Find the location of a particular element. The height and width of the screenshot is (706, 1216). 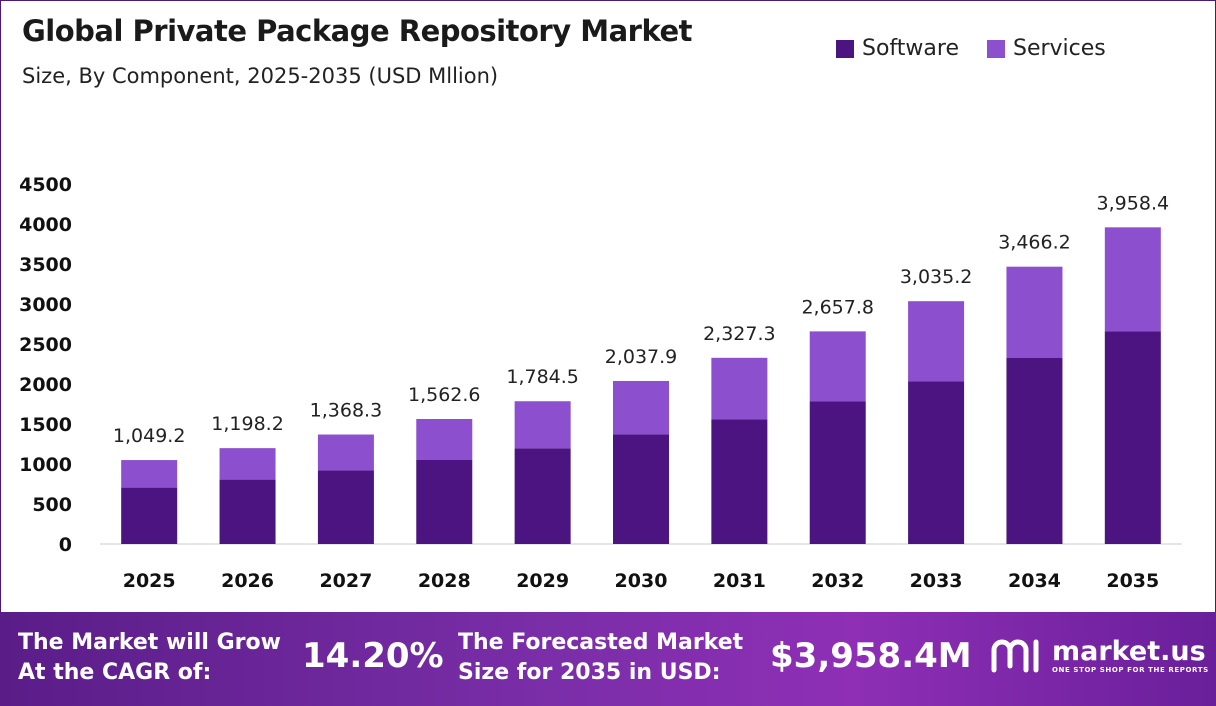

logo-name: market.us is located at coordinates (1129, 651).